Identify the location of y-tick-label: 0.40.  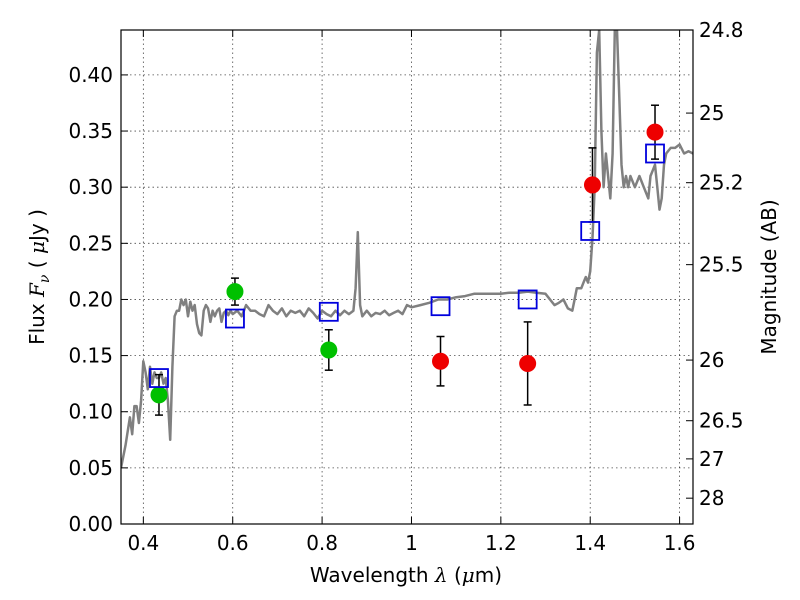
(90, 75).